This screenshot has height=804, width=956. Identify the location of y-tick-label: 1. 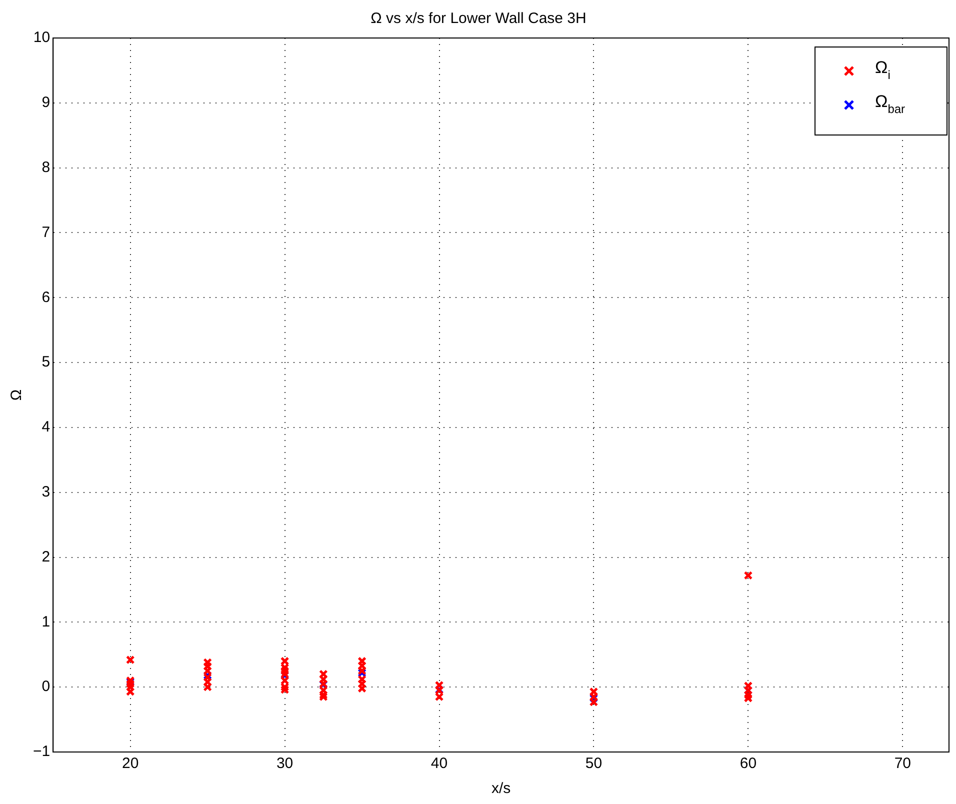
(46, 621).